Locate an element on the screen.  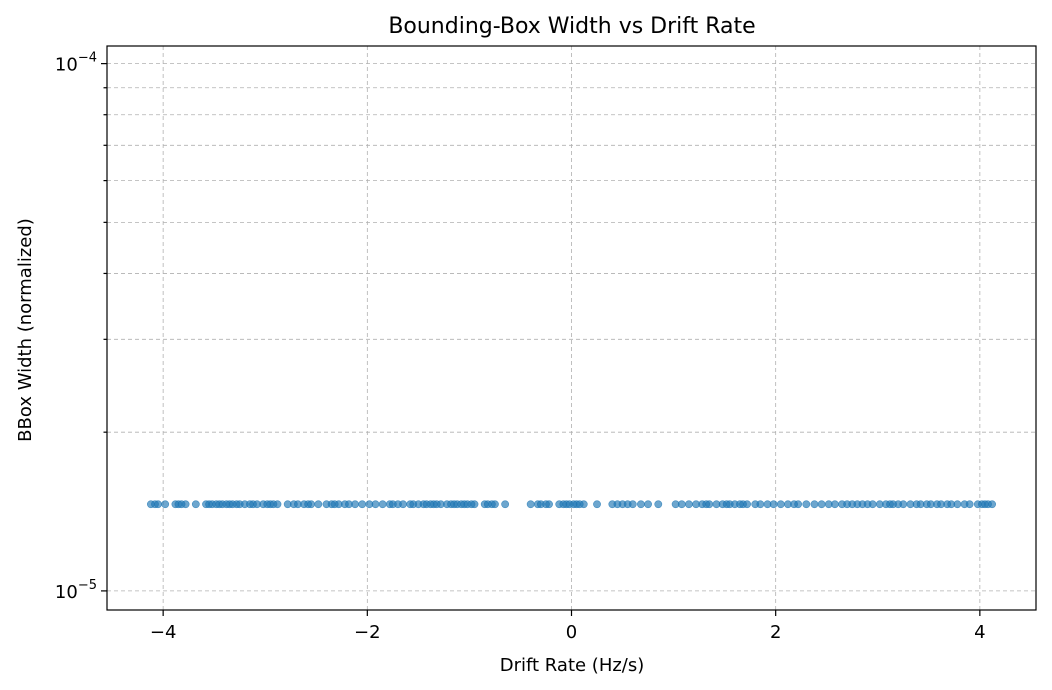
y-axis-label: BBox Width (normalized) is located at coordinates (25, 330).